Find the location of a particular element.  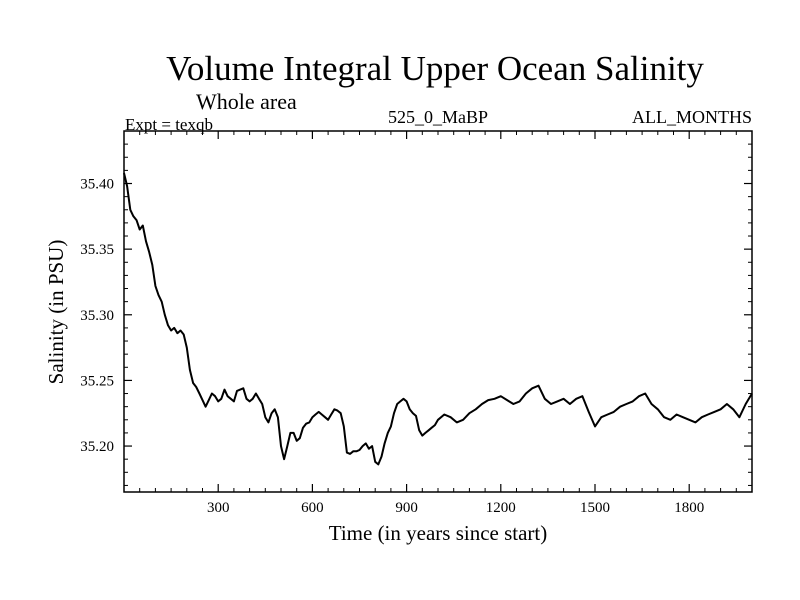

x-tick-label: 1800 is located at coordinates (689, 508).